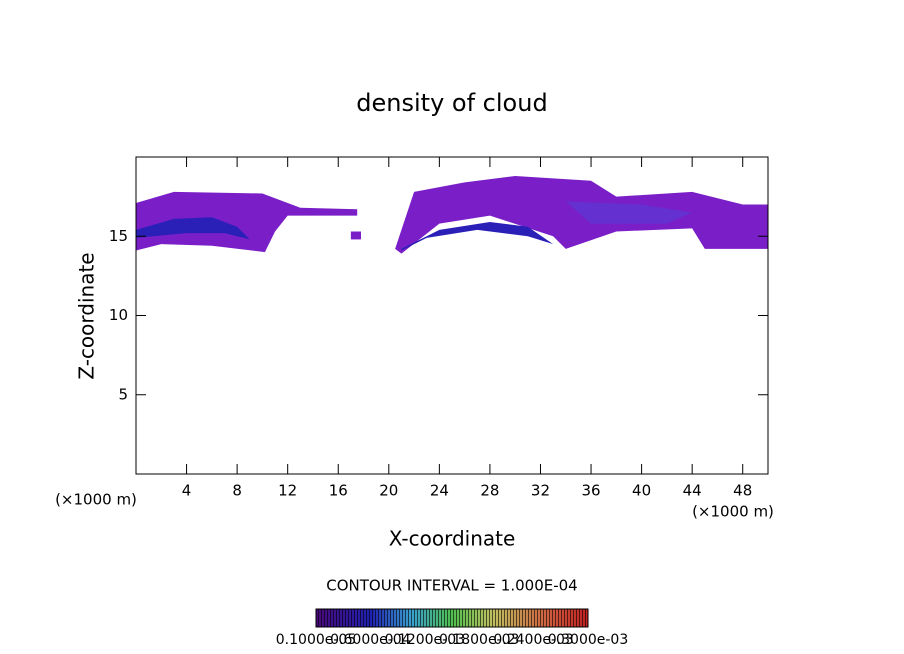 Image resolution: width=904 pixels, height=654 pixels. Describe the element at coordinates (316, 640) in the screenshot. I see `colorbar-label: 0.1000e-05` at that location.